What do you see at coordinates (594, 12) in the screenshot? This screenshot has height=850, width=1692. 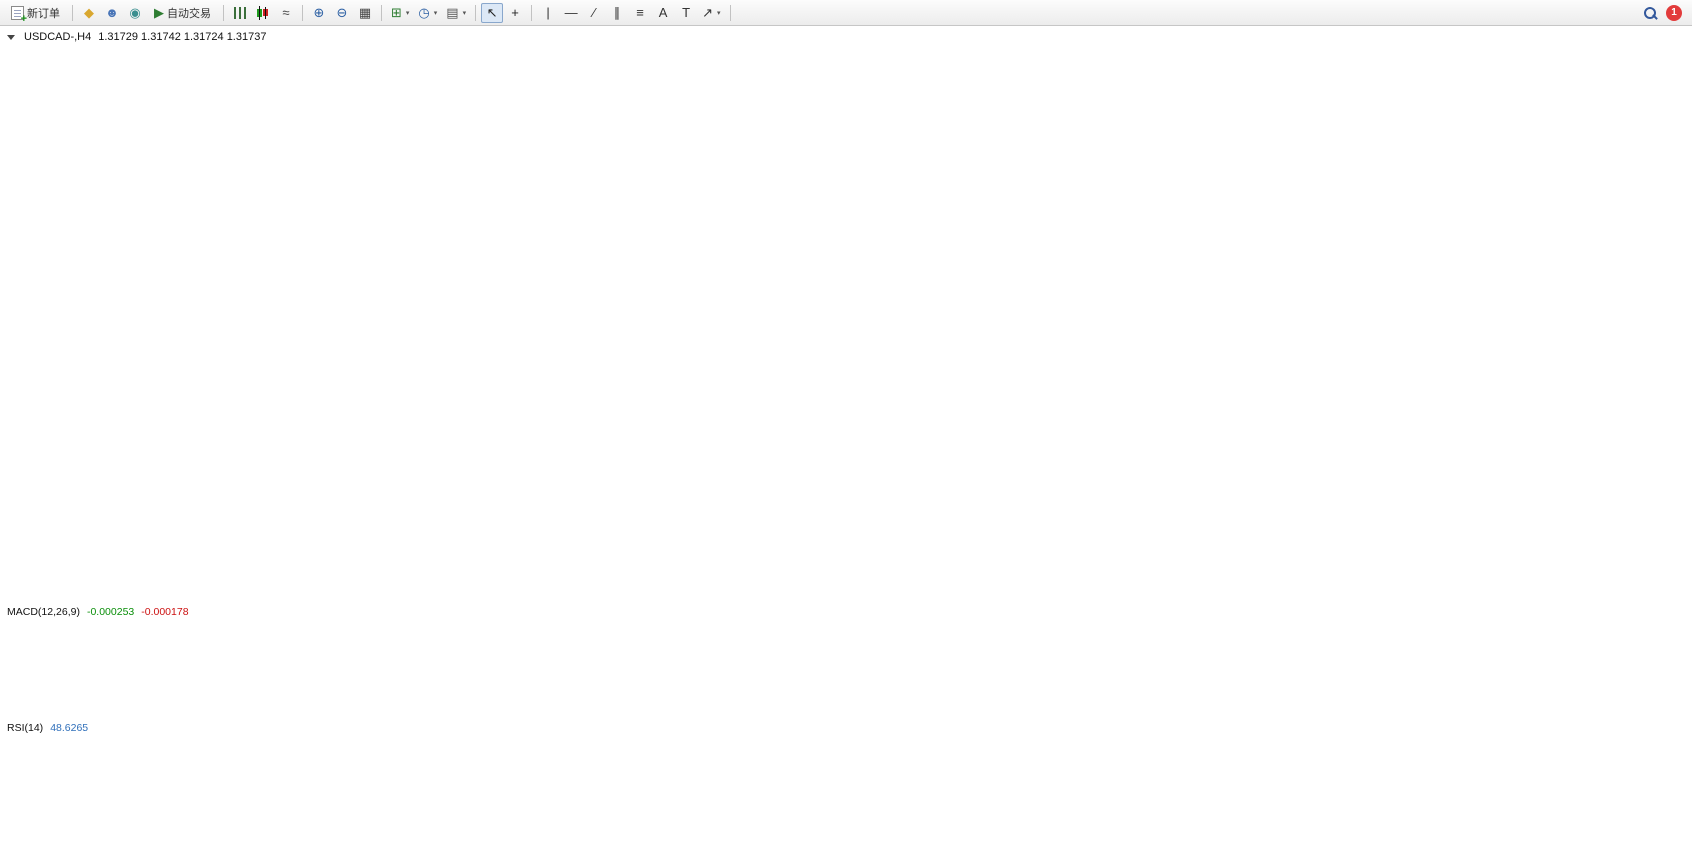 I see `trendline-icon: ∕` at bounding box center [594, 12].